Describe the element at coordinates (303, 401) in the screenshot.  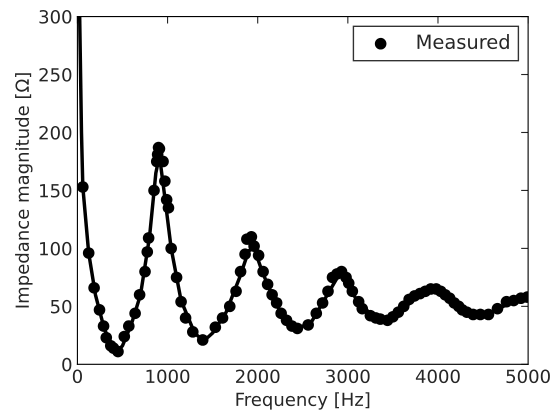
I see `x-axis-title: Frequency [Hz]` at that location.